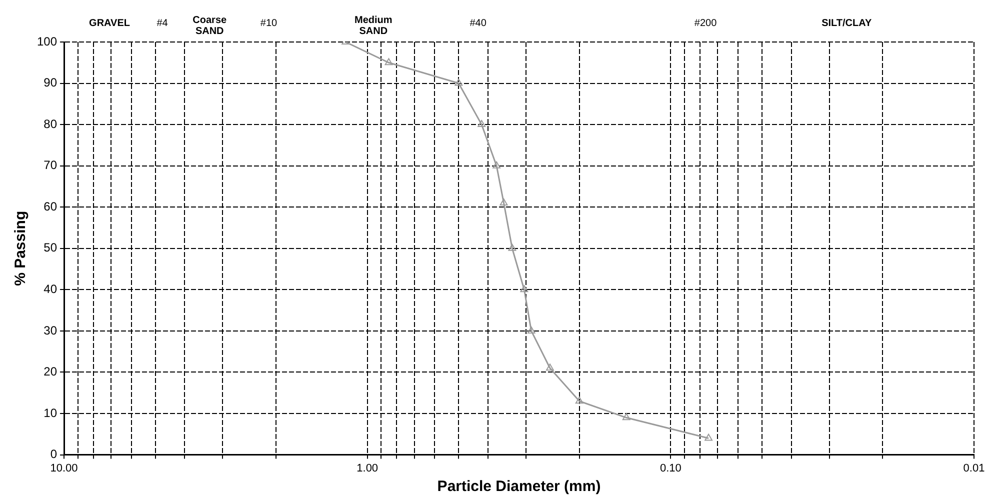  What do you see at coordinates (671, 468) in the screenshot?
I see `x-tick-label: 0.10` at bounding box center [671, 468].